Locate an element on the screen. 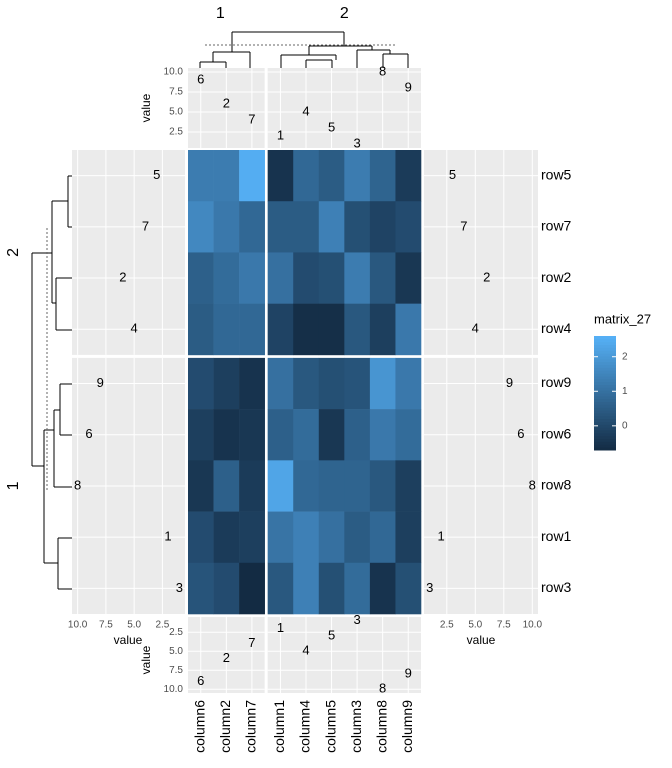  column-split-label: 1 is located at coordinates (220, 13).